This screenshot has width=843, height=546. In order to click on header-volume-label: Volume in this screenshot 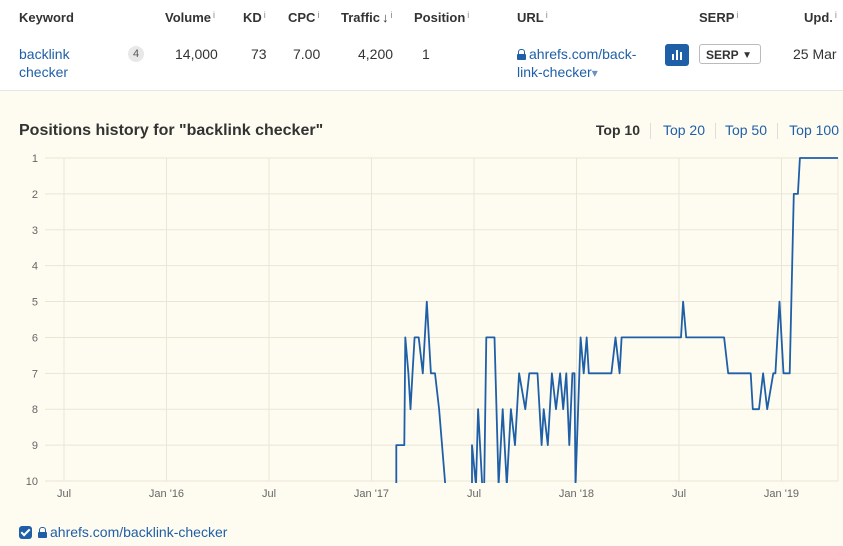, I will do `click(188, 17)`.